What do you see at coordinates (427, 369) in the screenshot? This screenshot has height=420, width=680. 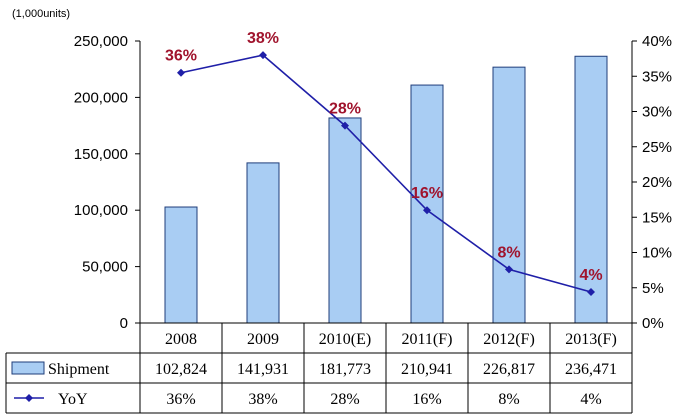 I see `table-cell-shipment: 210,941` at bounding box center [427, 369].